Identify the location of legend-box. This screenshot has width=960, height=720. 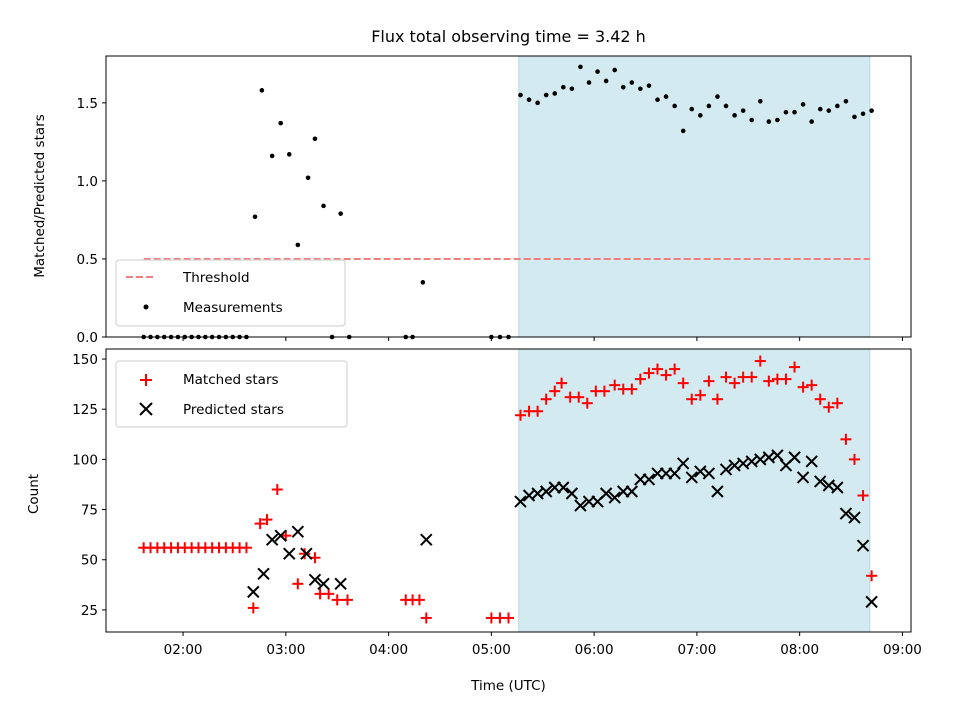
(230, 293).